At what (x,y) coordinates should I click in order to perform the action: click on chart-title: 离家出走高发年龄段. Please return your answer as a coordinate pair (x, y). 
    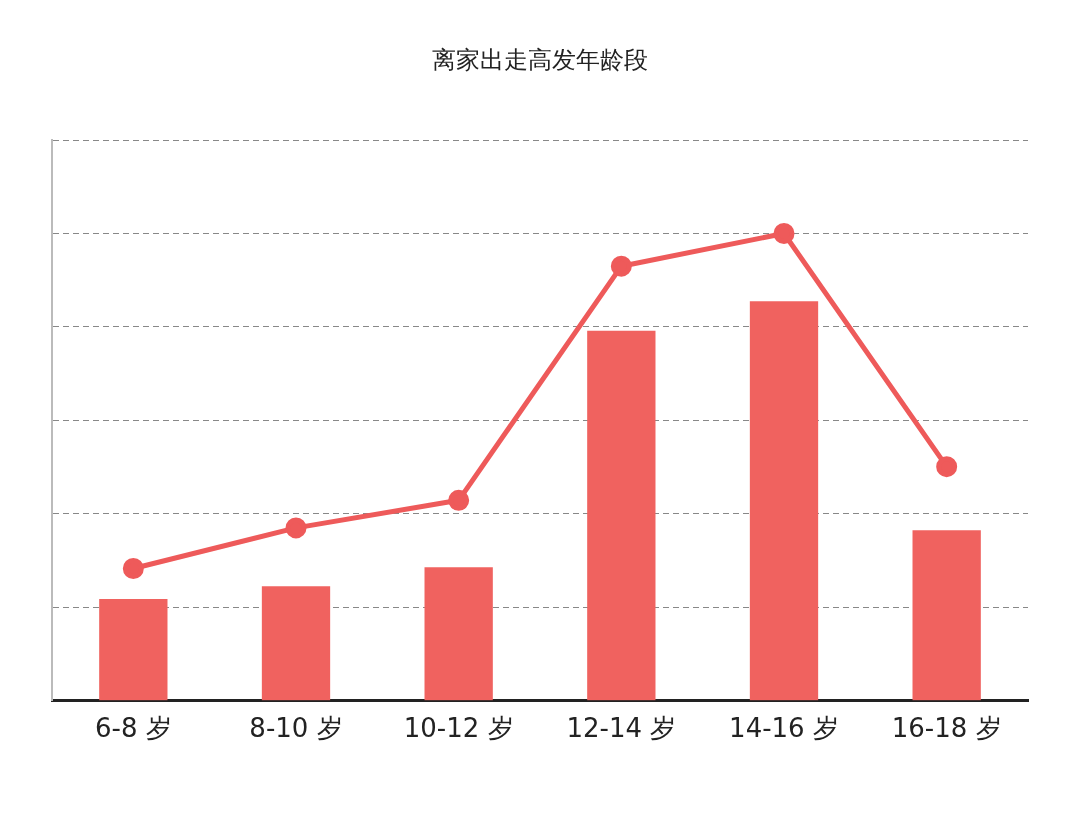
    Looking at the image, I should click on (540, 60).